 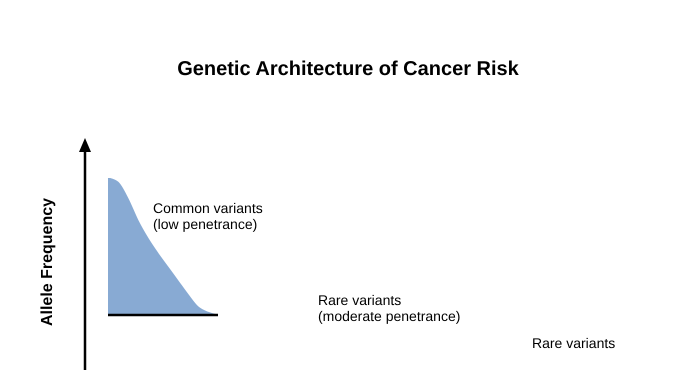 What do you see at coordinates (48, 262) in the screenshot?
I see `y-axis-title: Allele Frequency` at bounding box center [48, 262].